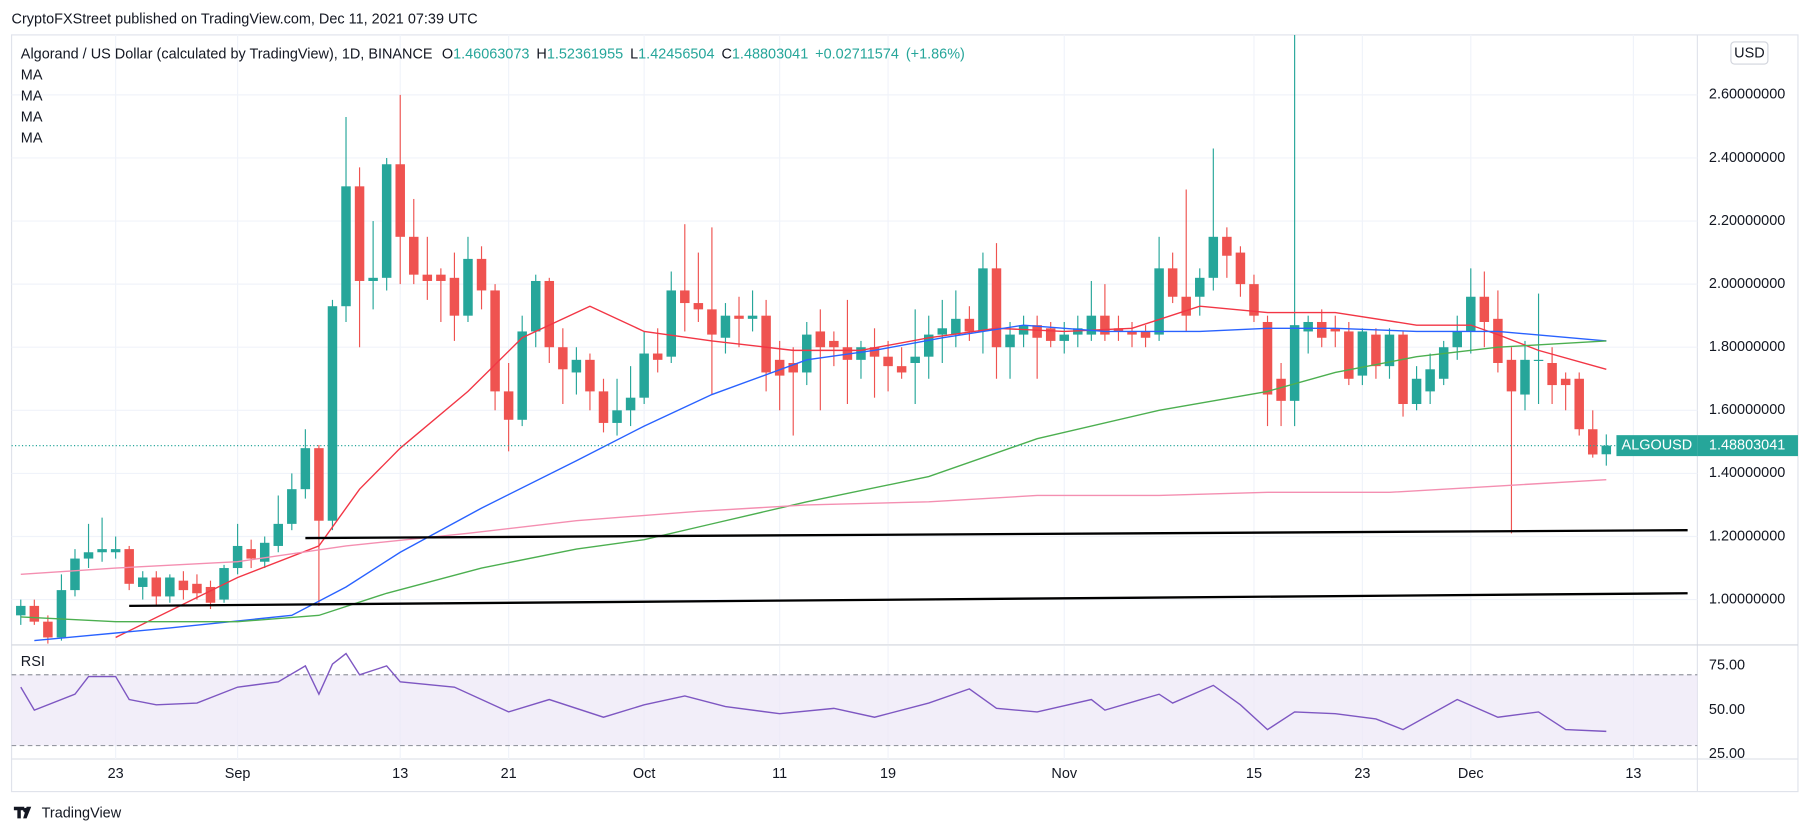  Describe the element at coordinates (854, 710) in the screenshot. I see `rsi-band` at that location.